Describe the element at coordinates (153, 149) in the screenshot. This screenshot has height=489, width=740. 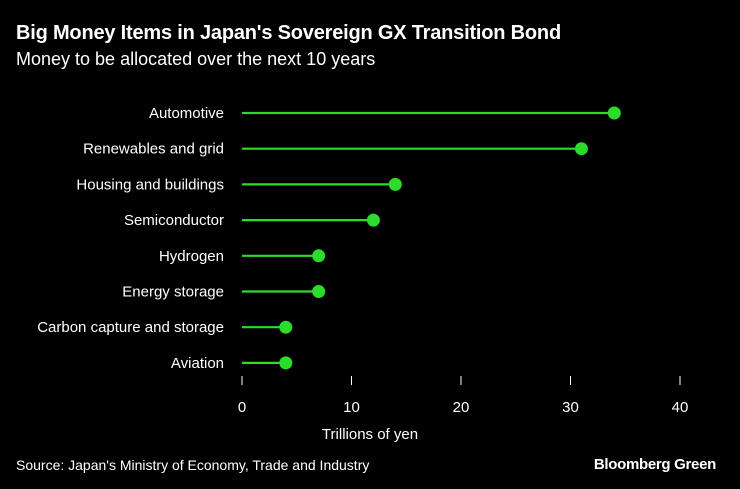
I see `category-label: Renewables and grid` at that location.